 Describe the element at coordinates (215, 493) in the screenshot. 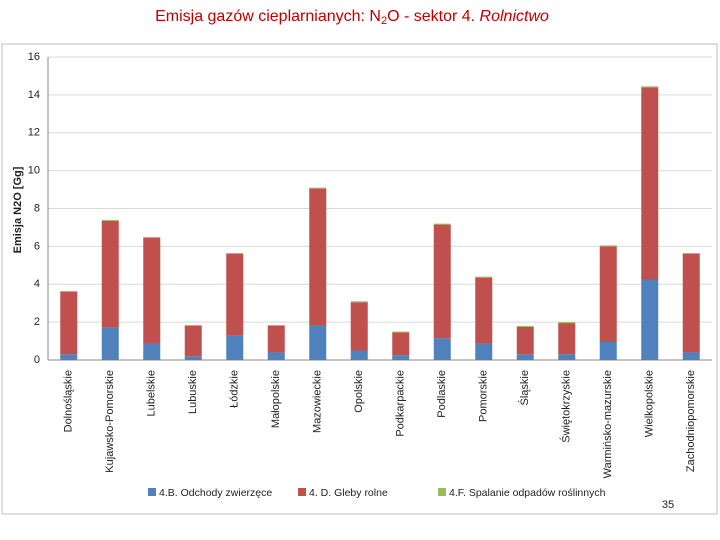

I see `legend-label: 4.B. Odchody zwierzęce` at that location.